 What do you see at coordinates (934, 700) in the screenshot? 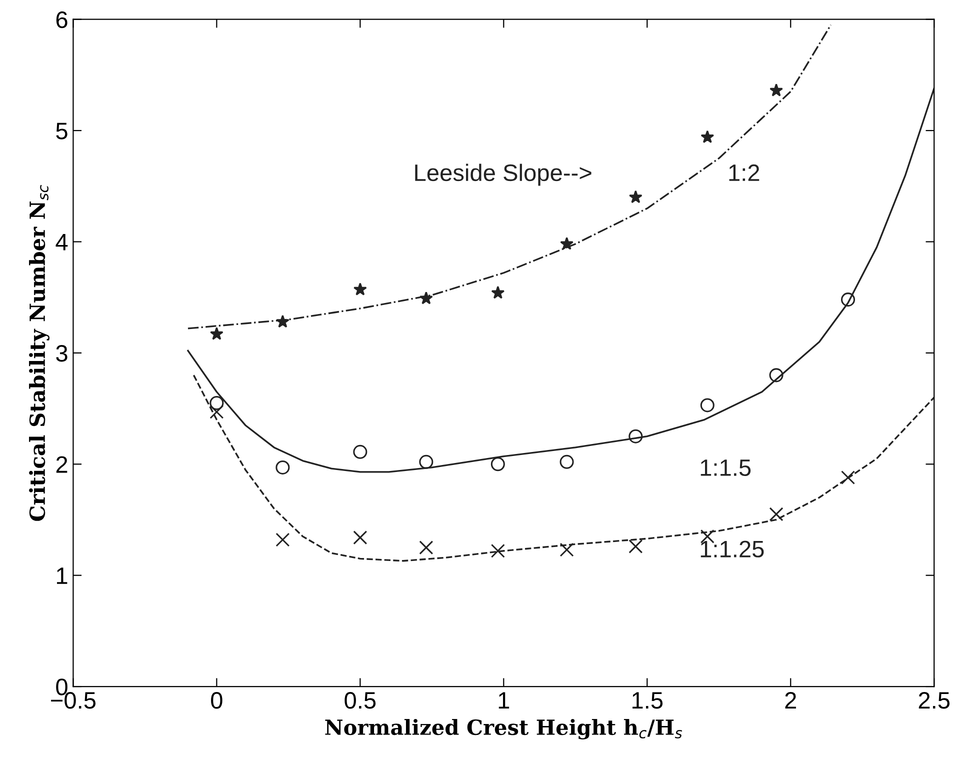
I see `x-tick-label: 2.5` at bounding box center [934, 700].